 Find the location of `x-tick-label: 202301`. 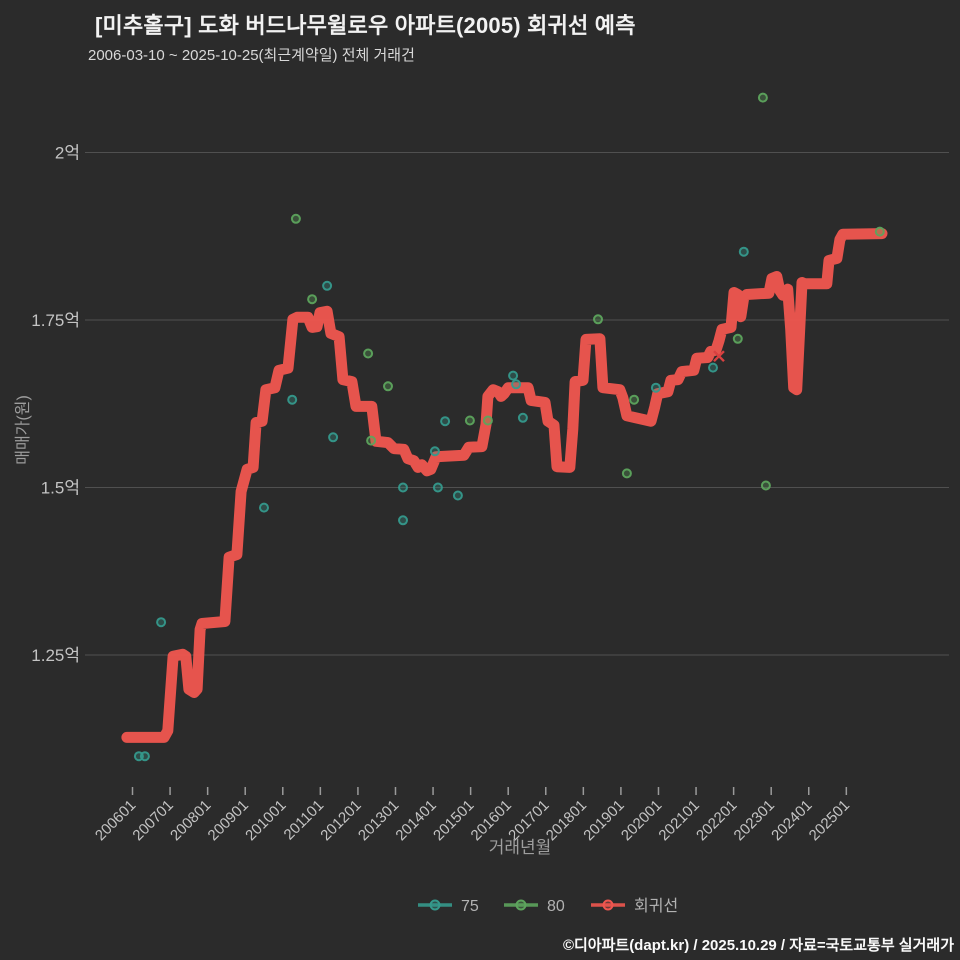

x-tick-label: 202301 is located at coordinates (754, 820).